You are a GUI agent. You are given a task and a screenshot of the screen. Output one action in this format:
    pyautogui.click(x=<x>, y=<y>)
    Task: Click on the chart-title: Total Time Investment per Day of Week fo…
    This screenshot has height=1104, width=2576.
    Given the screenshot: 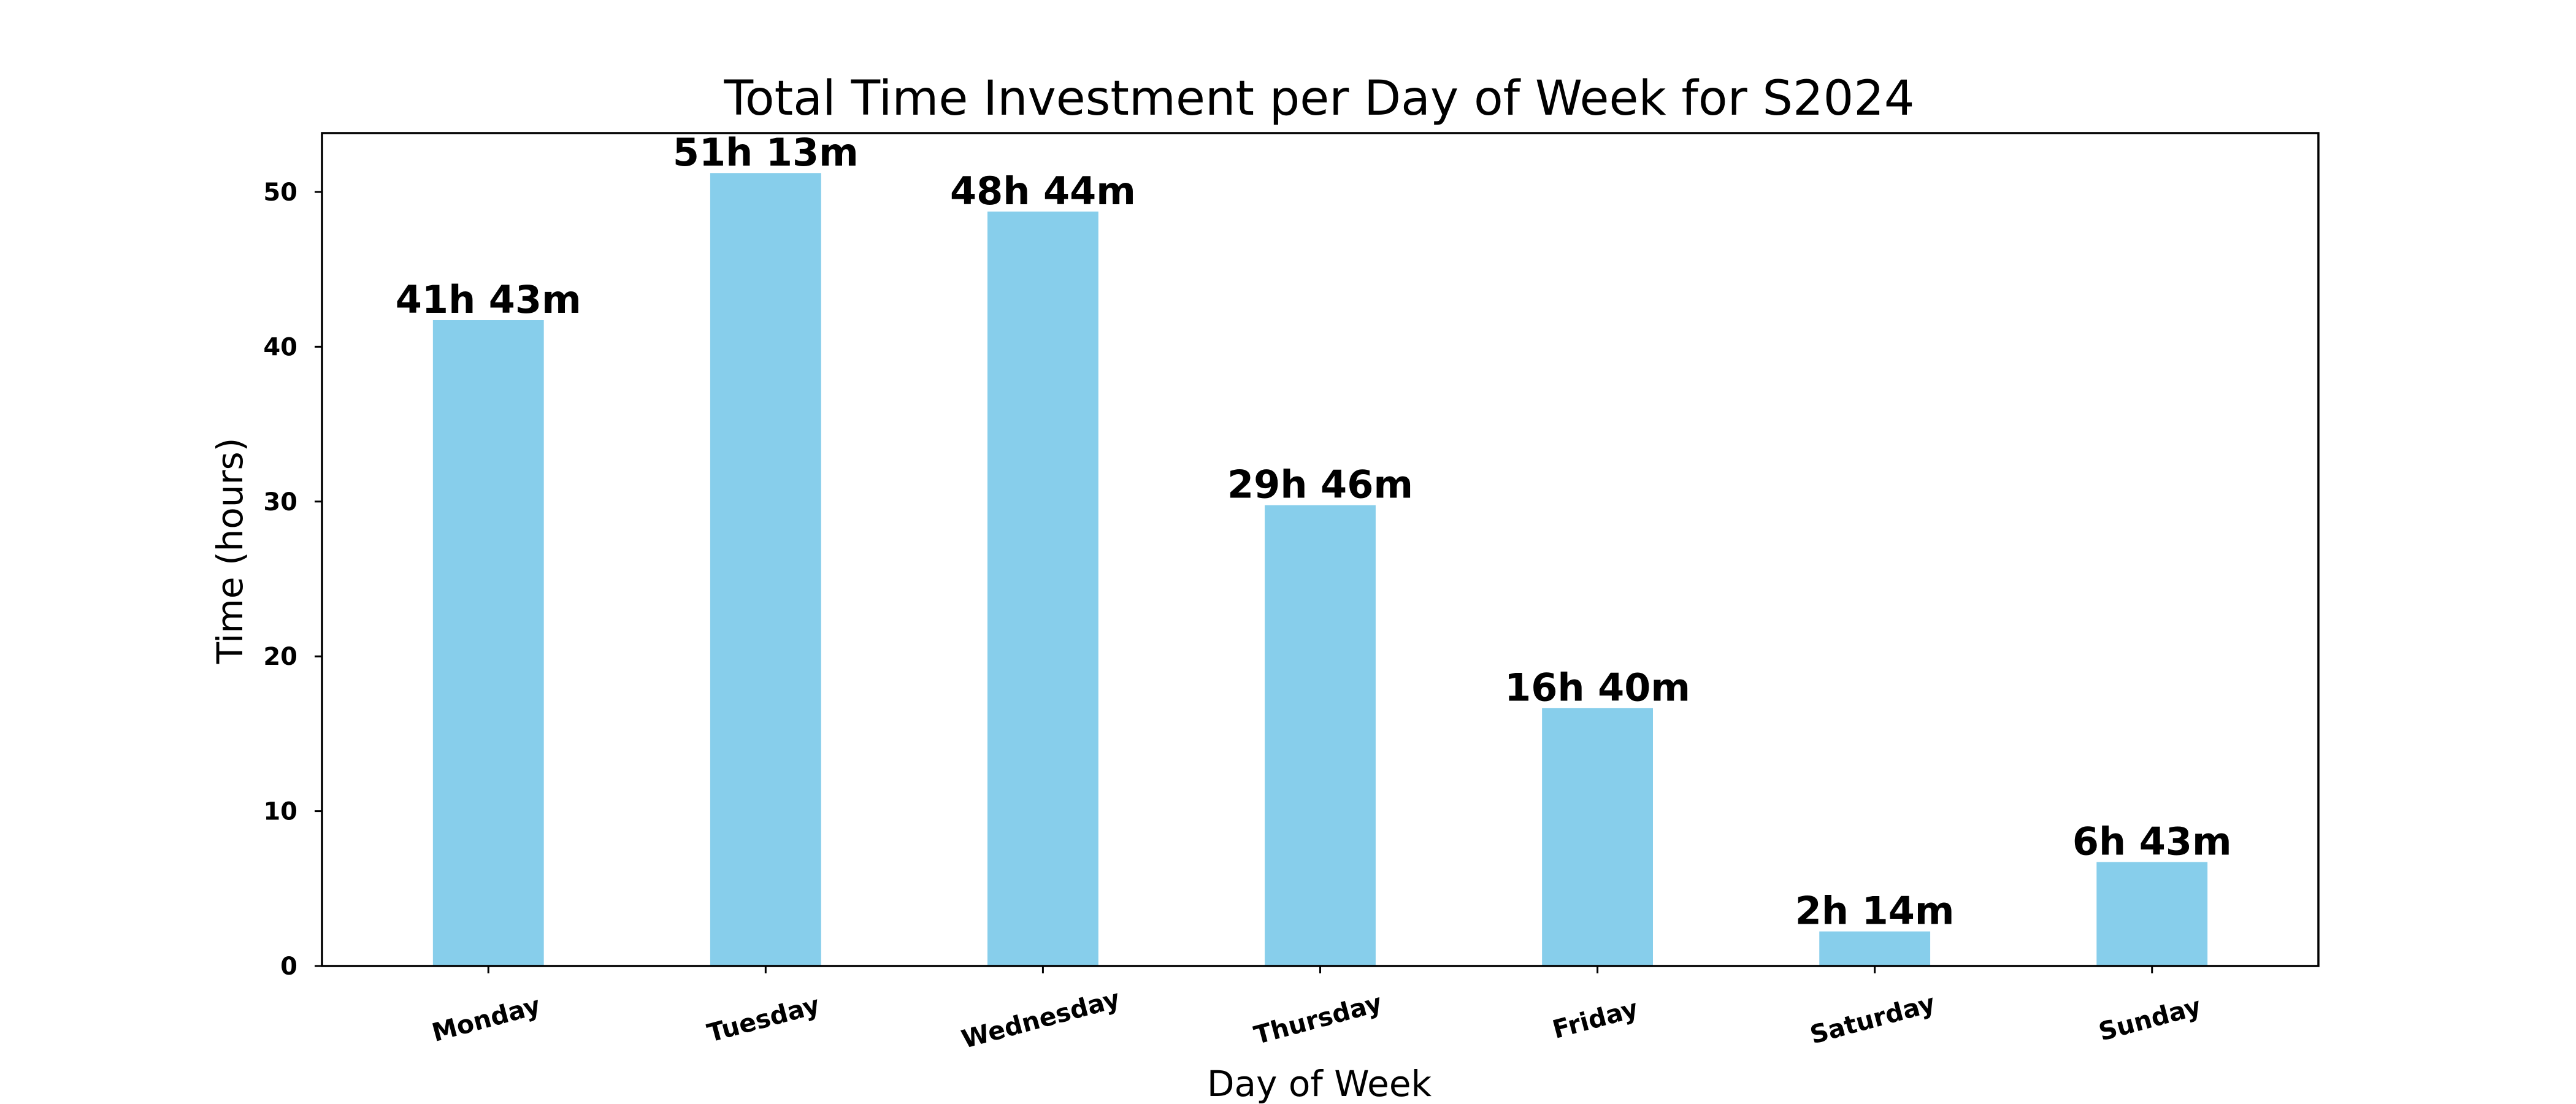 What is the action you would take?
    pyautogui.click(x=1319, y=98)
    